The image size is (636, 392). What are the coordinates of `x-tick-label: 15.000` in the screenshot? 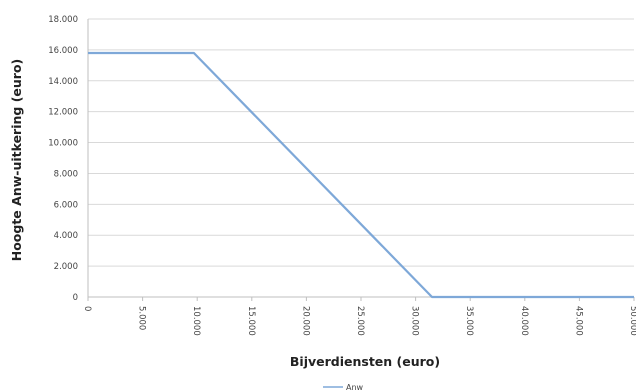 It's located at (251, 321).